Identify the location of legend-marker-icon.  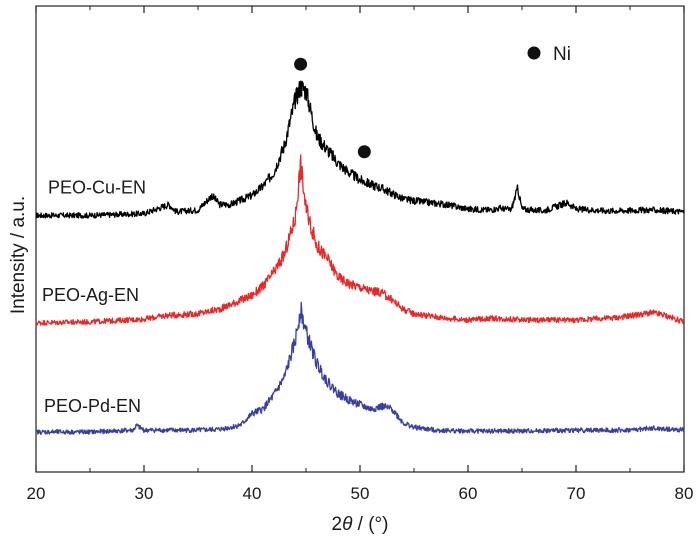
(534, 53).